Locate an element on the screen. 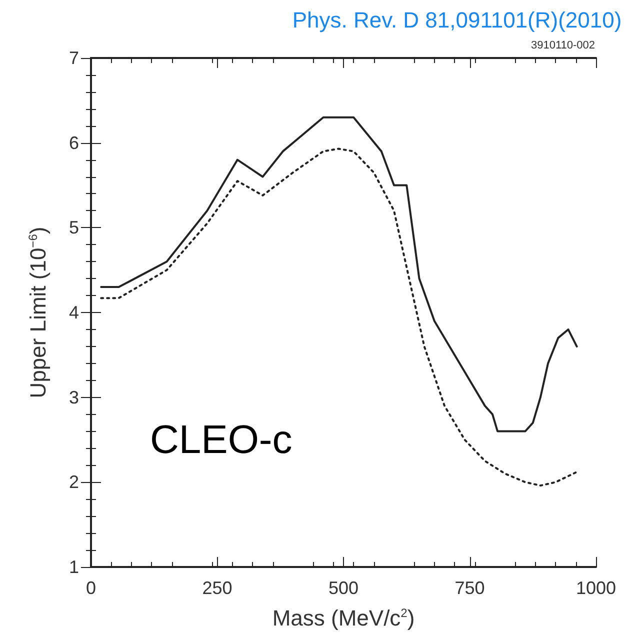 The width and height of the screenshot is (635, 639). x-tick-label: 0 is located at coordinates (91, 588).